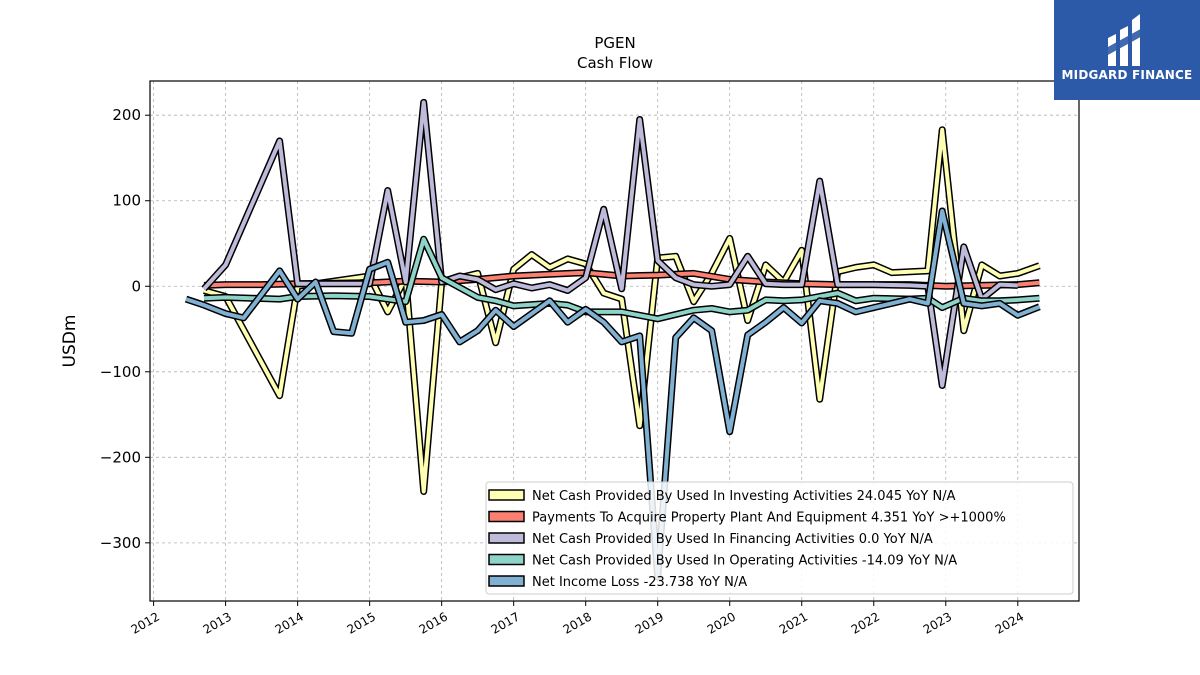 The image size is (1200, 675). What do you see at coordinates (615, 53) in the screenshot?
I see `chart-title-group: PGEN Cash Flow` at bounding box center [615, 53].